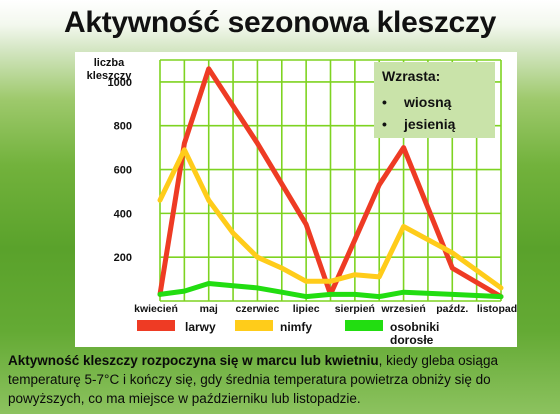  I want to click on y-tick-label: 600, so click(123, 171).